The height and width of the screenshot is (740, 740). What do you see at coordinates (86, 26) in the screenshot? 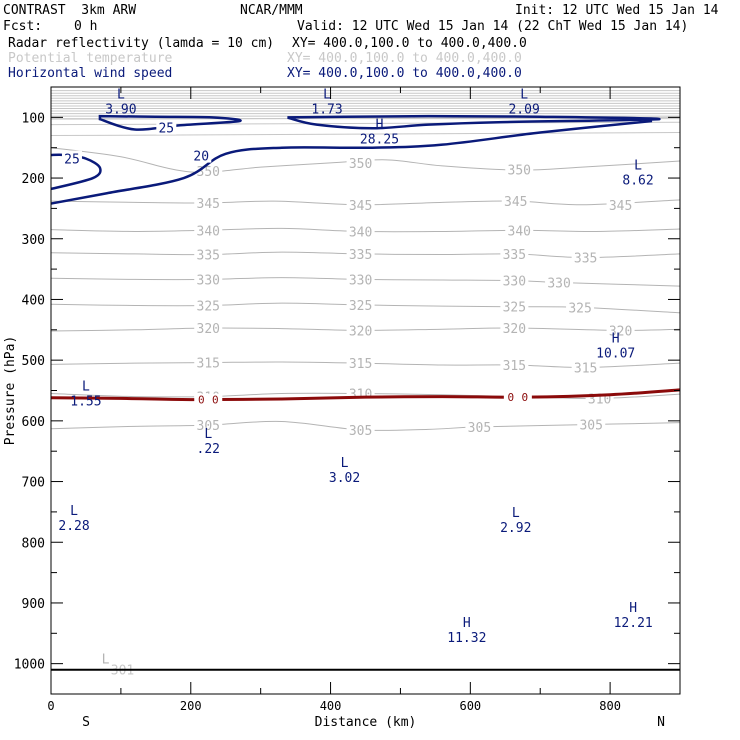
I see `fcst-value: 0 h` at bounding box center [86, 26].